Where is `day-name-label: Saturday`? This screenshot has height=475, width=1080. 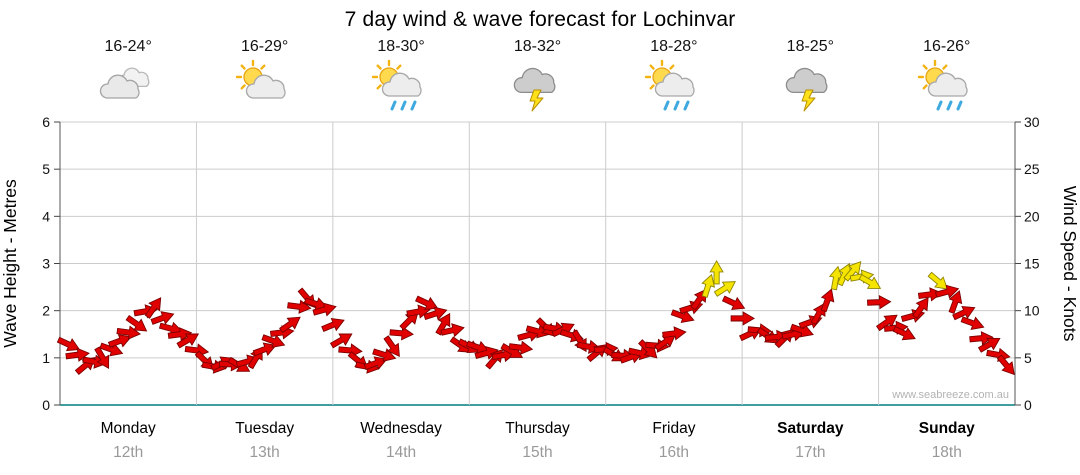 day-name-label: Saturday is located at coordinates (810, 428).